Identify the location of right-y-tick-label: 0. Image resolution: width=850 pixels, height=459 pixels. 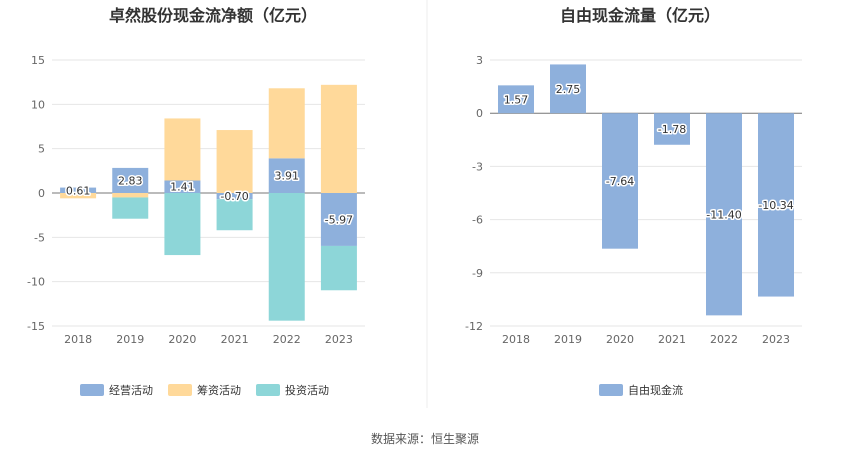
(479, 113).